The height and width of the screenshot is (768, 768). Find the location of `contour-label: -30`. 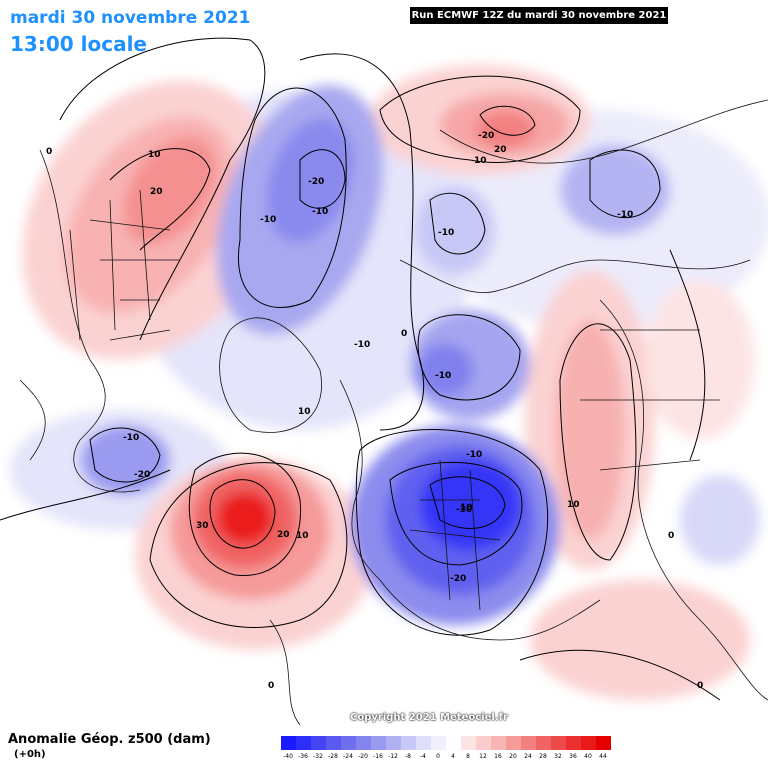

contour-label: -30 is located at coordinates (464, 510).